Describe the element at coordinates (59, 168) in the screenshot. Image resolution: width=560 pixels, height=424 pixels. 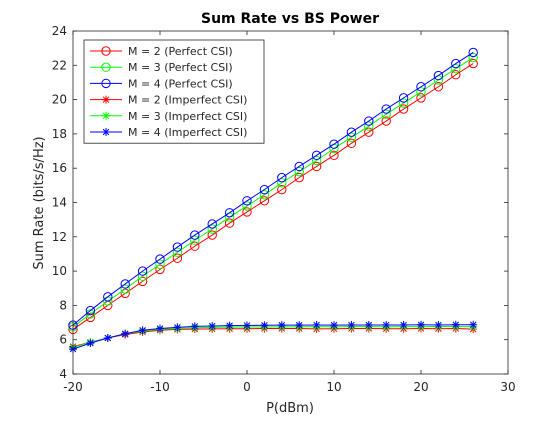
I see `y-tick-label: 16` at that location.